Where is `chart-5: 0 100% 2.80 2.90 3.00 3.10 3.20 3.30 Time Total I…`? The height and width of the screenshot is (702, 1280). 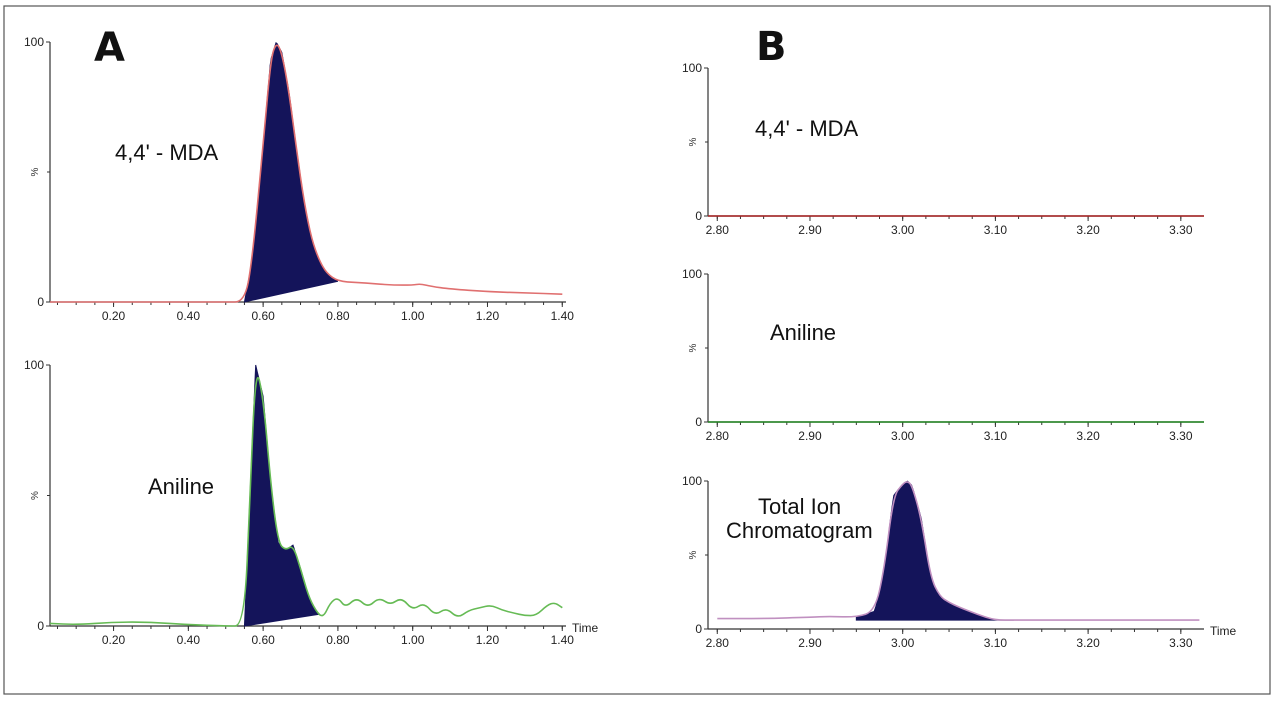 chart-5: 0 100% 2.80 2.90 3.00 3.10 3.20 3.30 Time Total I… is located at coordinates (959, 562).